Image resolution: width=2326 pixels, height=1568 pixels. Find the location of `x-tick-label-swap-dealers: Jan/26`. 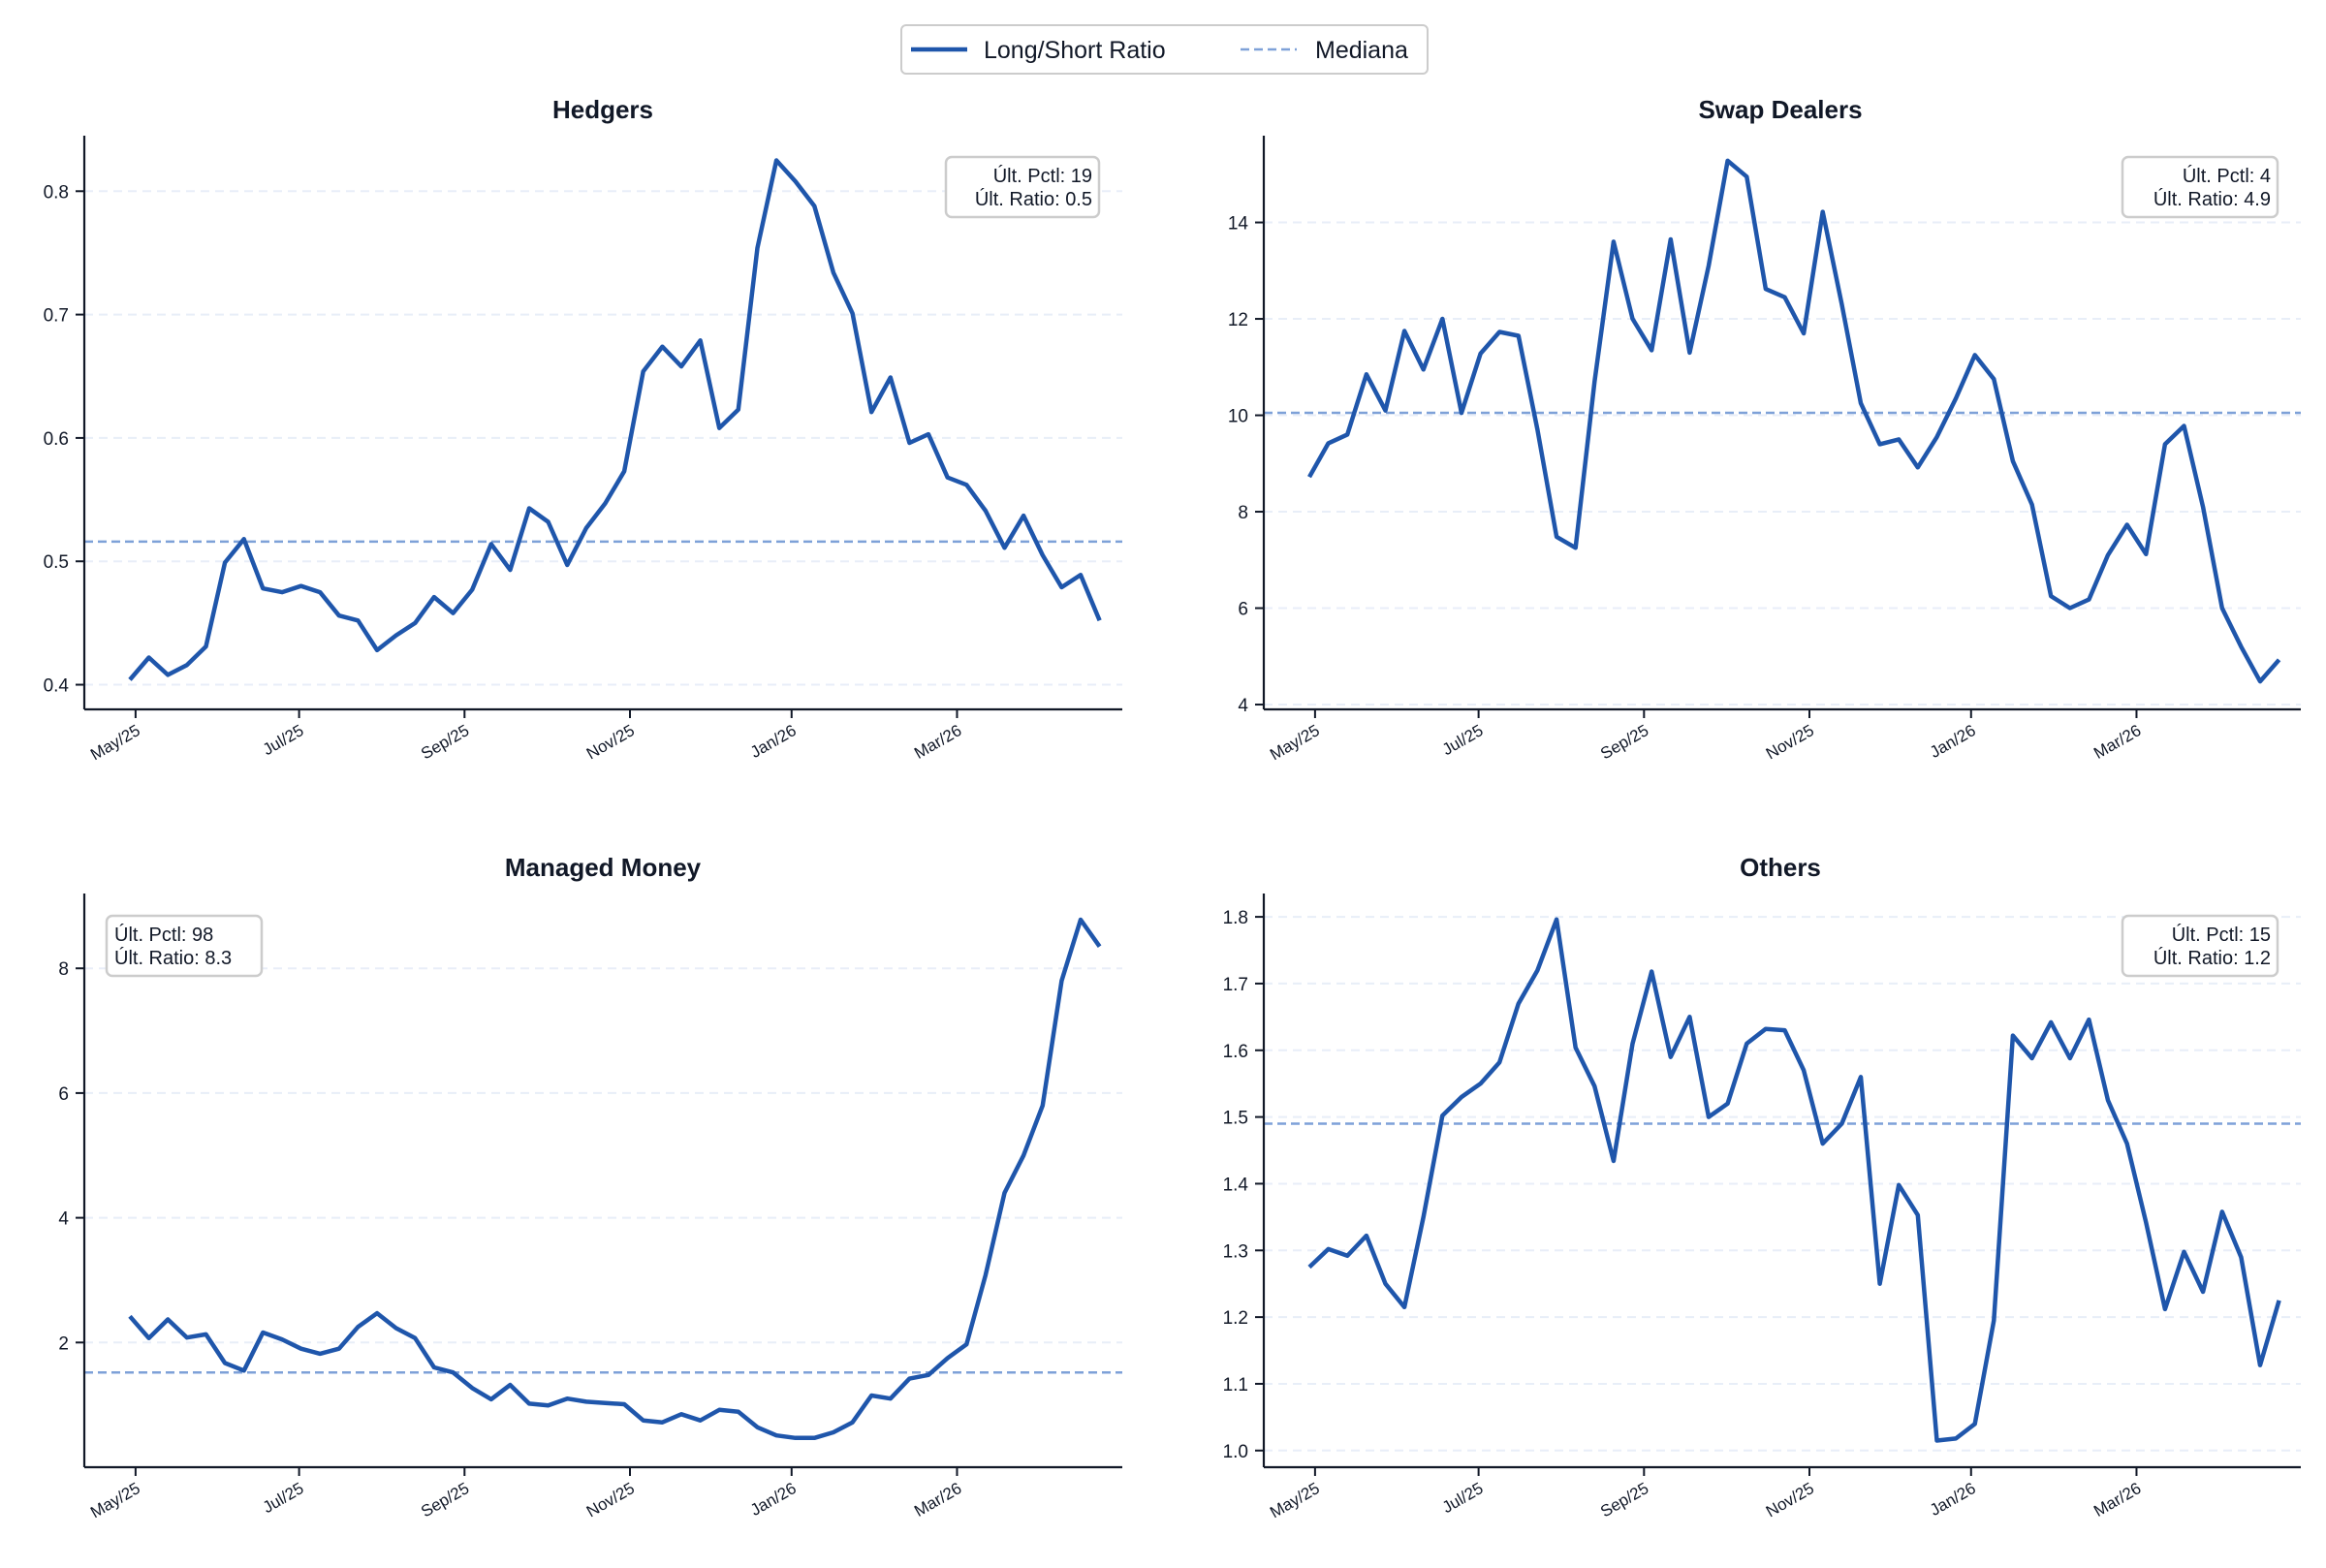

x-tick-label-swap-dealers: Jan/26 is located at coordinates (1953, 742).